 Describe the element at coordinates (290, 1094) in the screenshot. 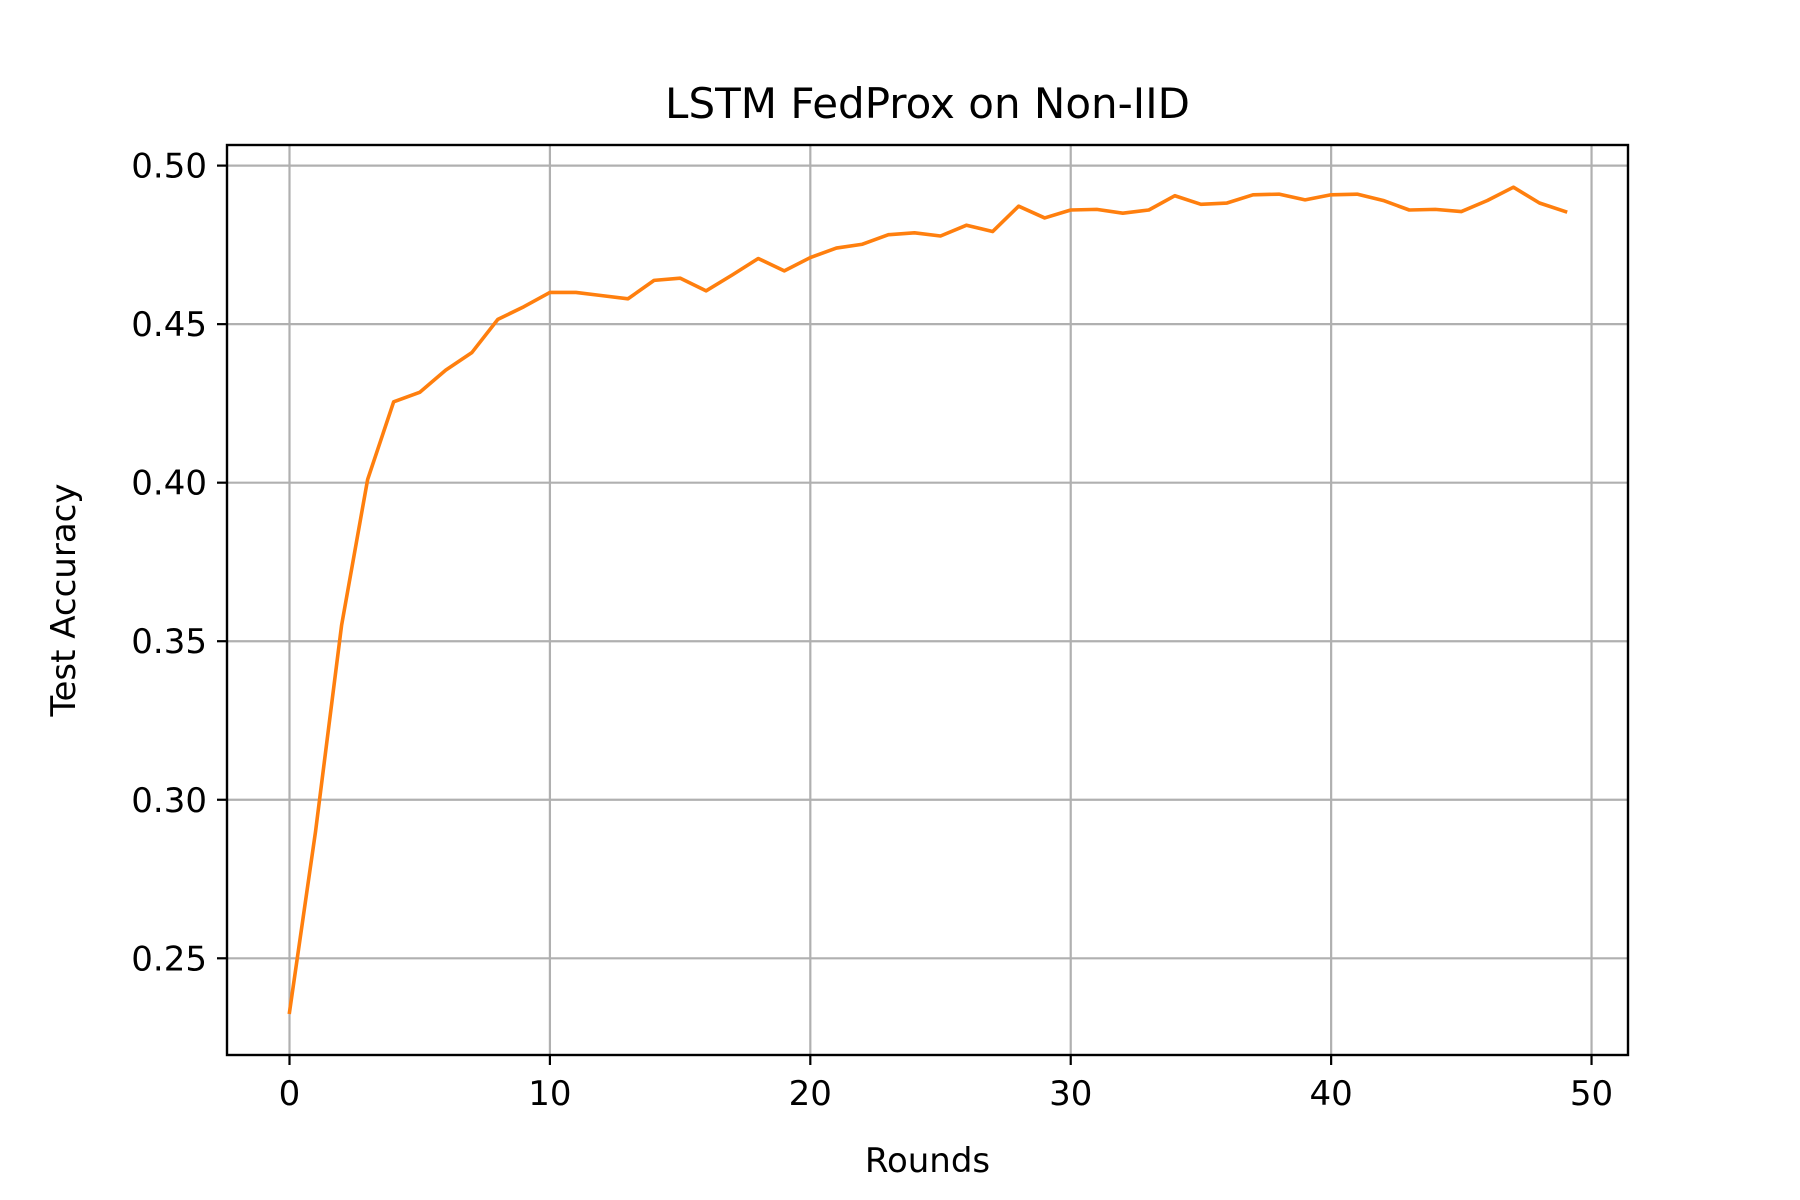

I see `x-tick-label: 0` at that location.